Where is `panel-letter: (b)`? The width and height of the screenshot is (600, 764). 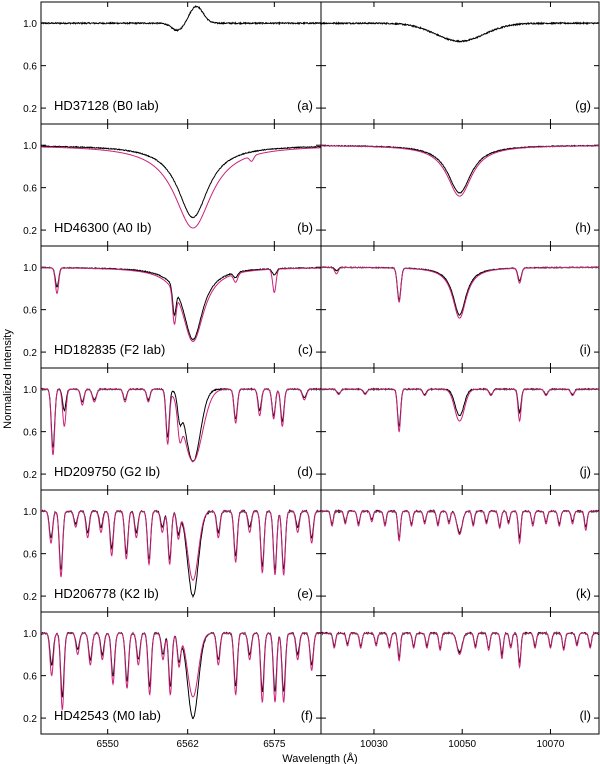 panel-letter: (b) is located at coordinates (305, 227).